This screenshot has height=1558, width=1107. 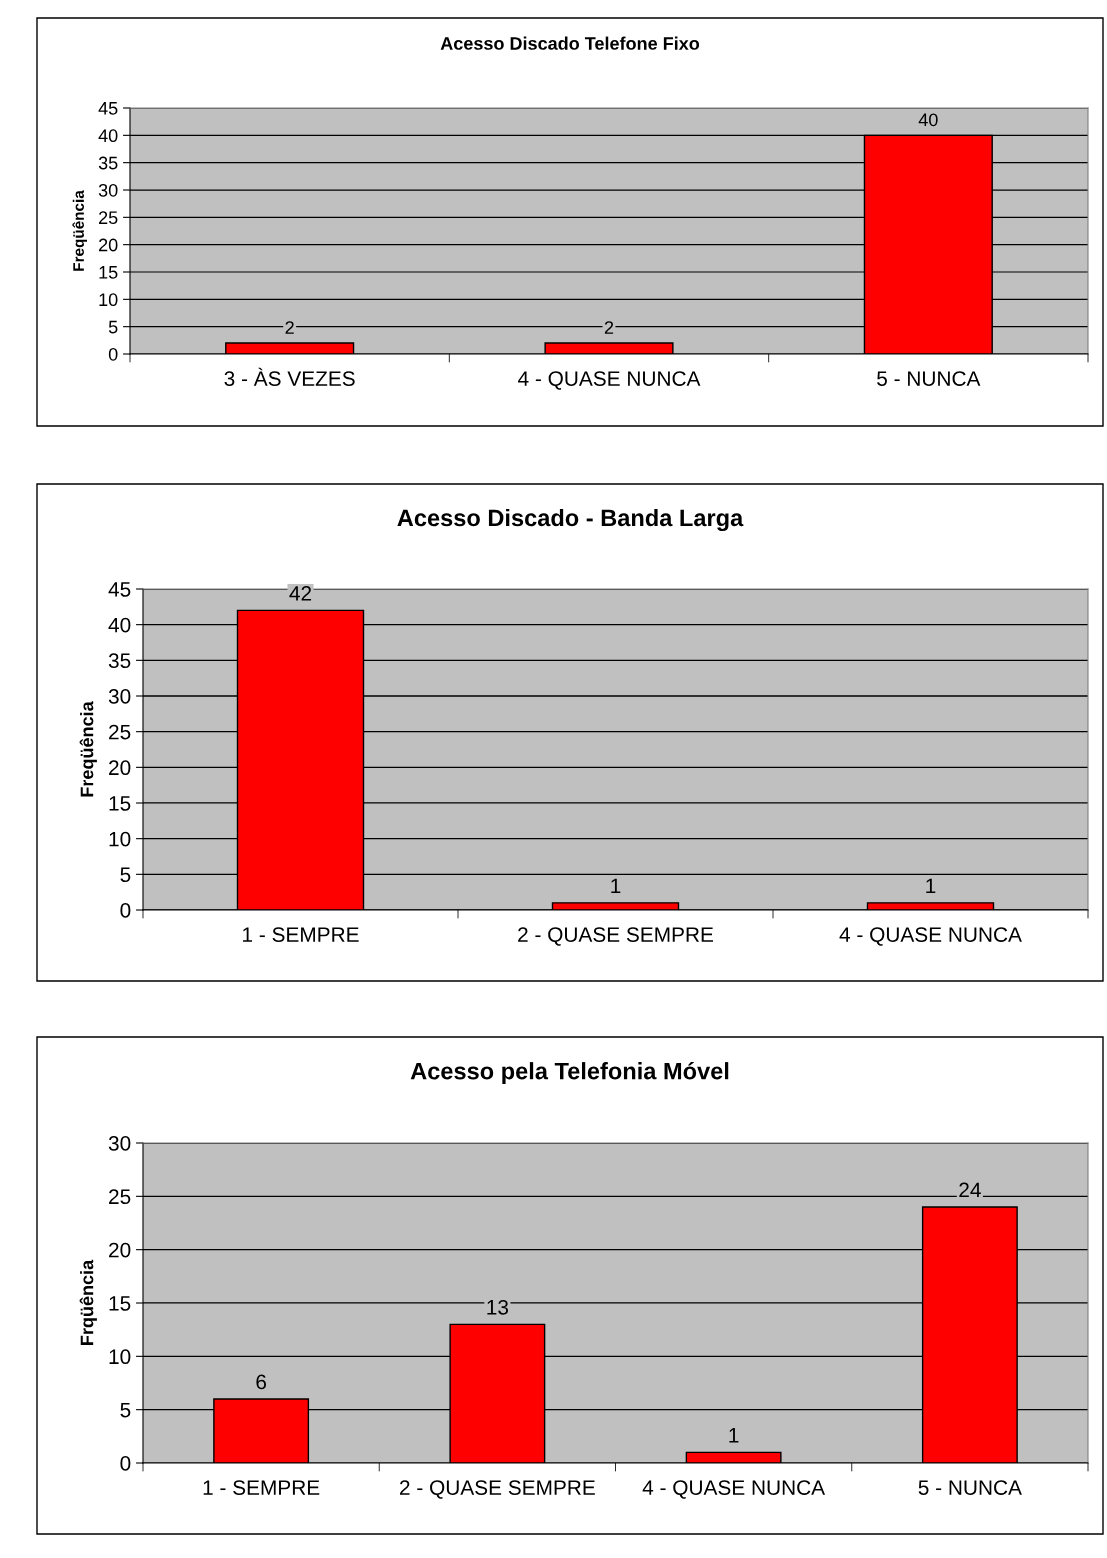 I want to click on data-label: 6, so click(x=261, y=1382).